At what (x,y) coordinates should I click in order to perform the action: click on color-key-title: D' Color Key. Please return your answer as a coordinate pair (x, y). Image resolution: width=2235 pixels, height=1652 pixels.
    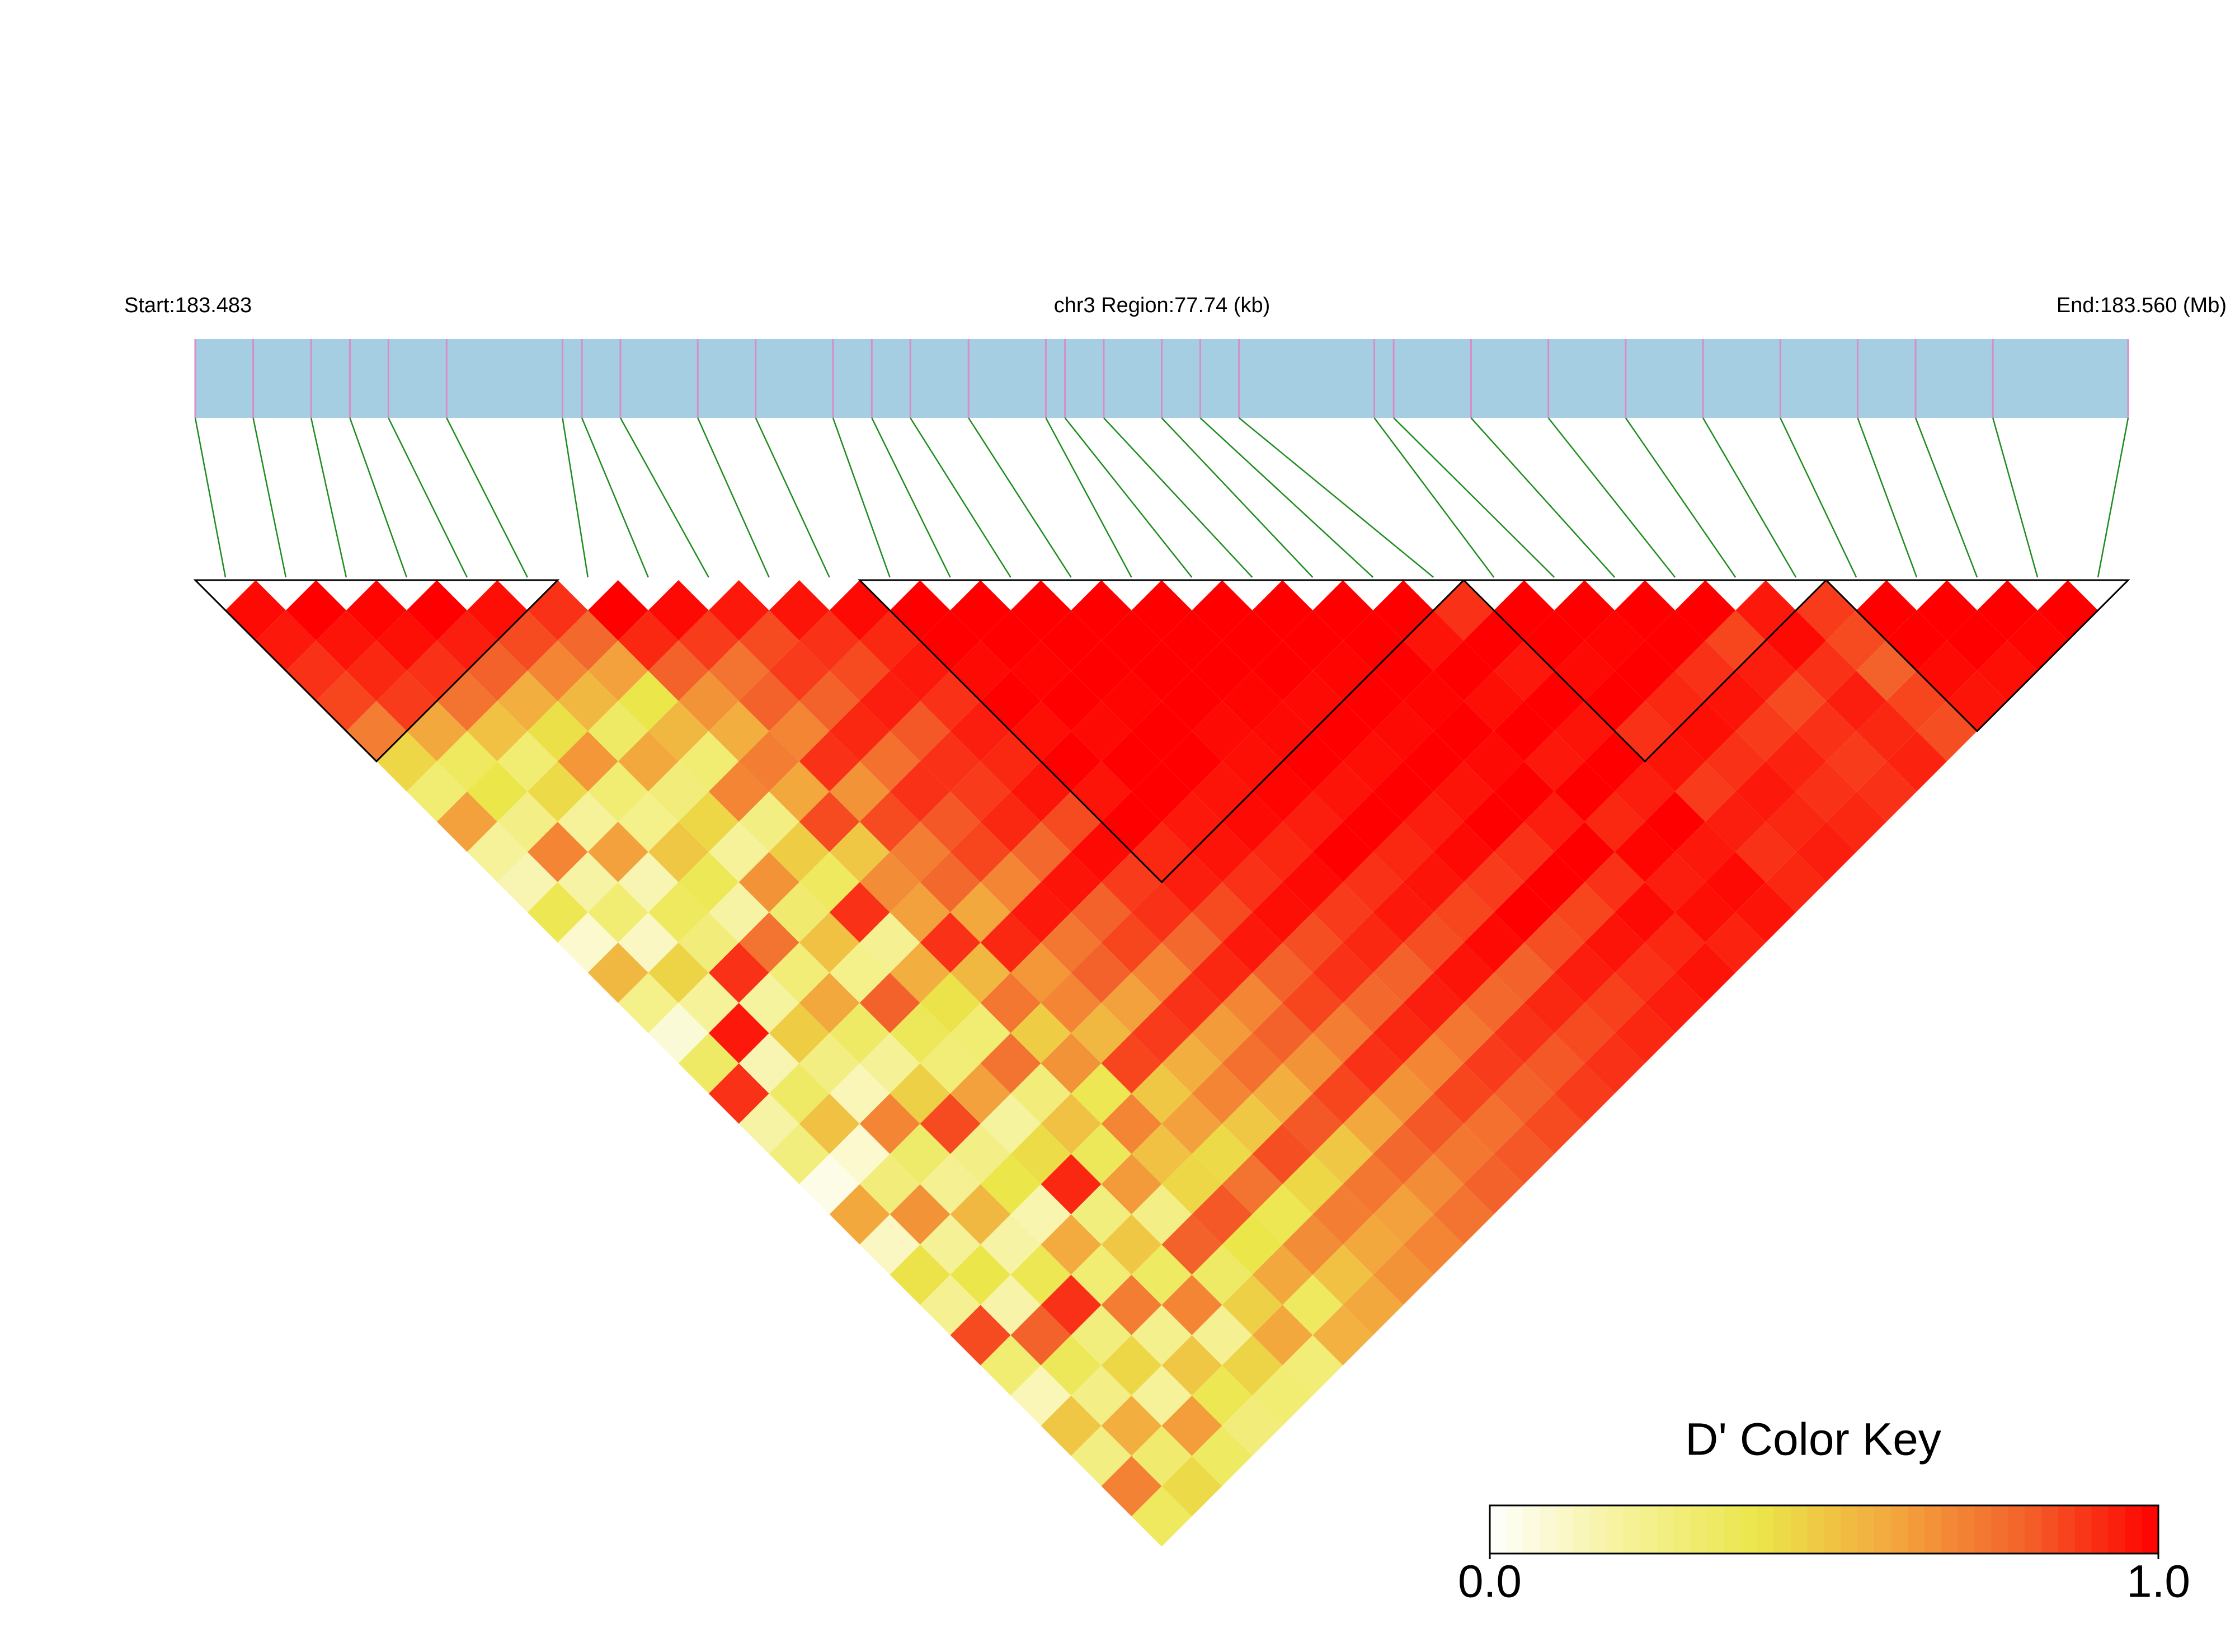
    Looking at the image, I should click on (1813, 1439).